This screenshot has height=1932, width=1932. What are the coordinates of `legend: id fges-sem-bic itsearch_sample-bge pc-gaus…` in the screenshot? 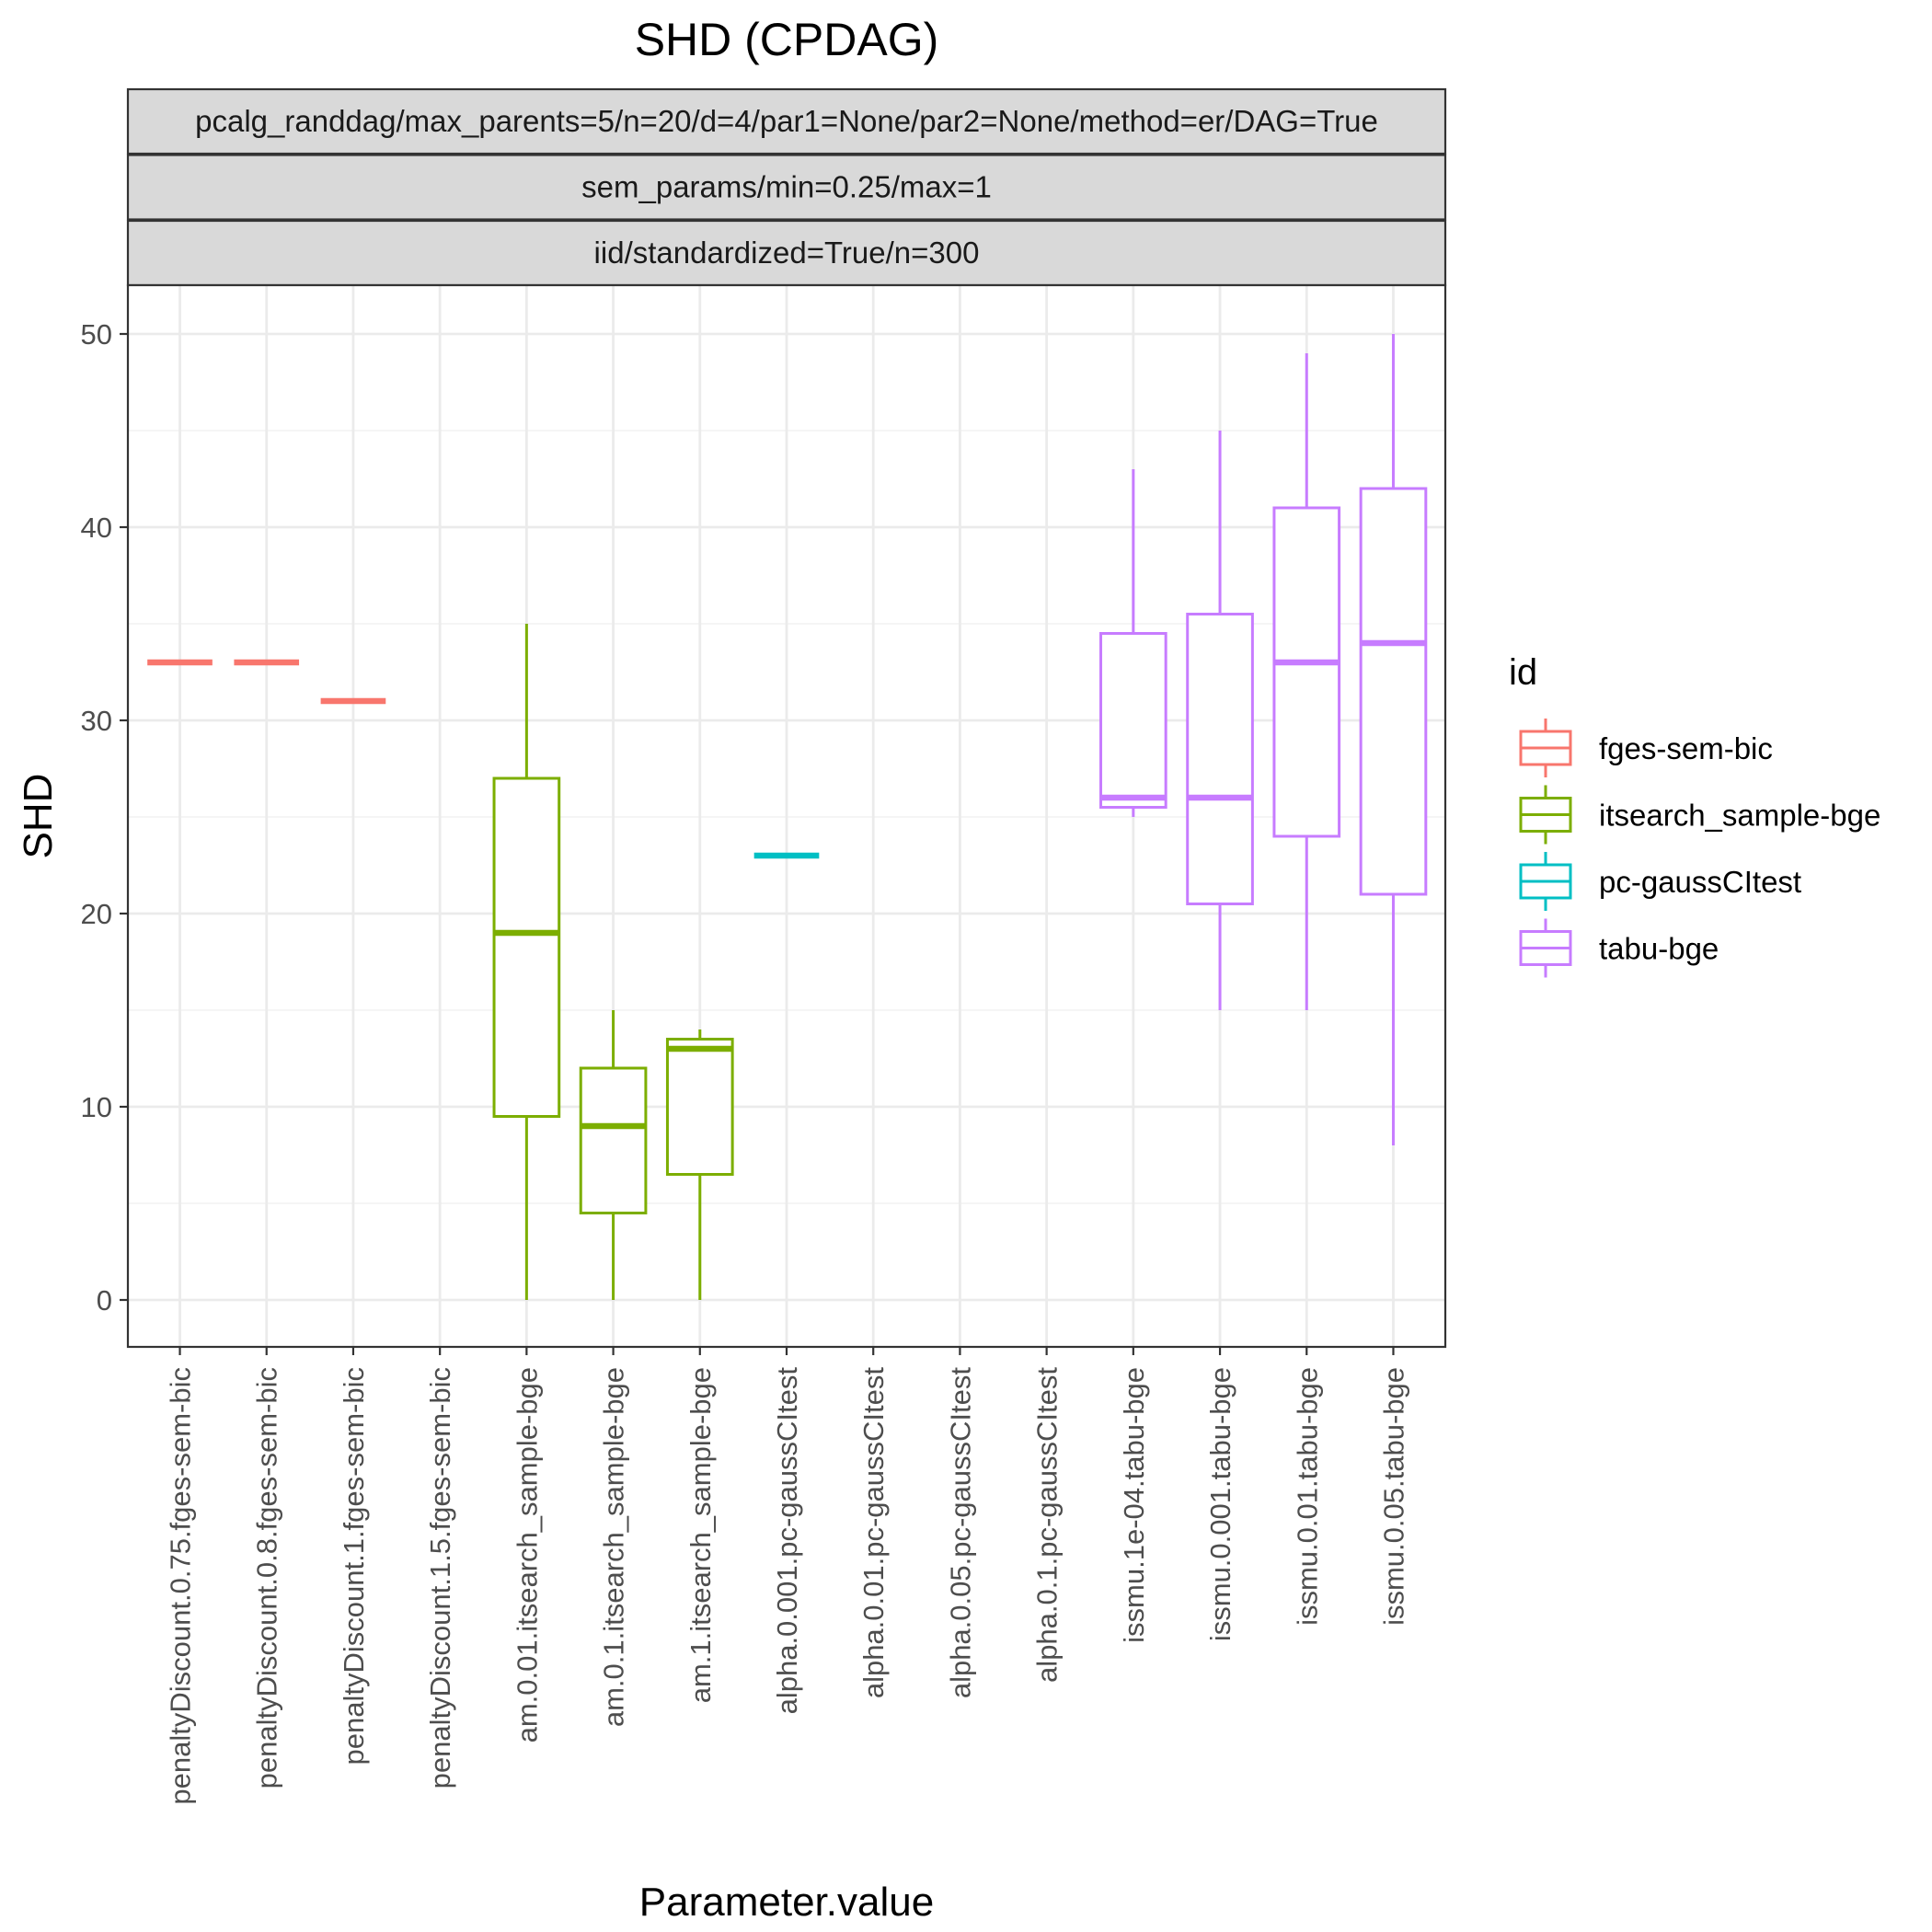 It's located at (1694, 815).